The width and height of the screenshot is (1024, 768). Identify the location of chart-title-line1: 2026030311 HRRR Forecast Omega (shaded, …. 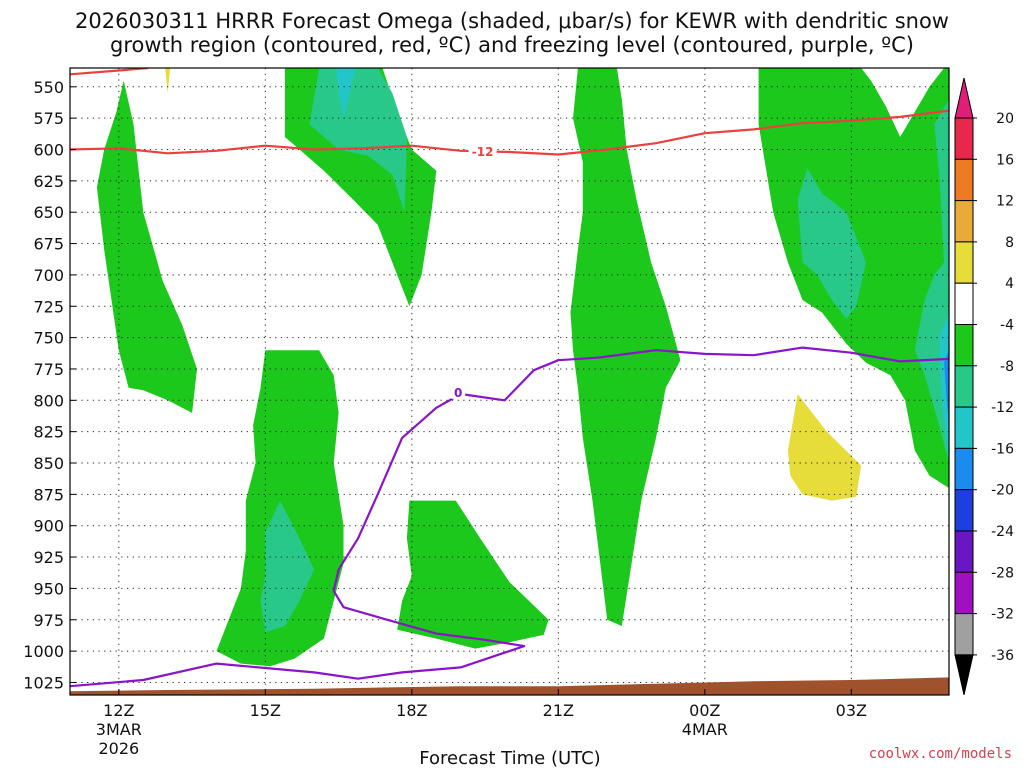
(512, 21).